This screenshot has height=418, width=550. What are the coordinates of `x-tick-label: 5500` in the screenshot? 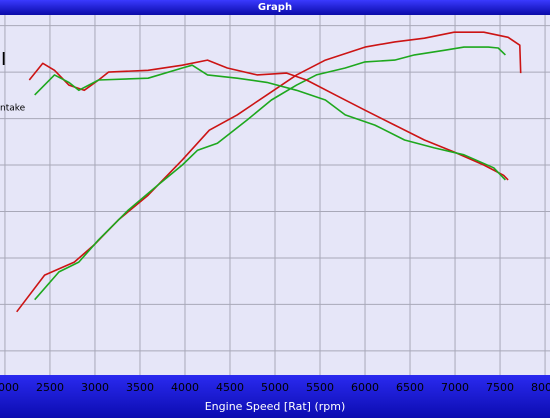 It's located at (320, 387).